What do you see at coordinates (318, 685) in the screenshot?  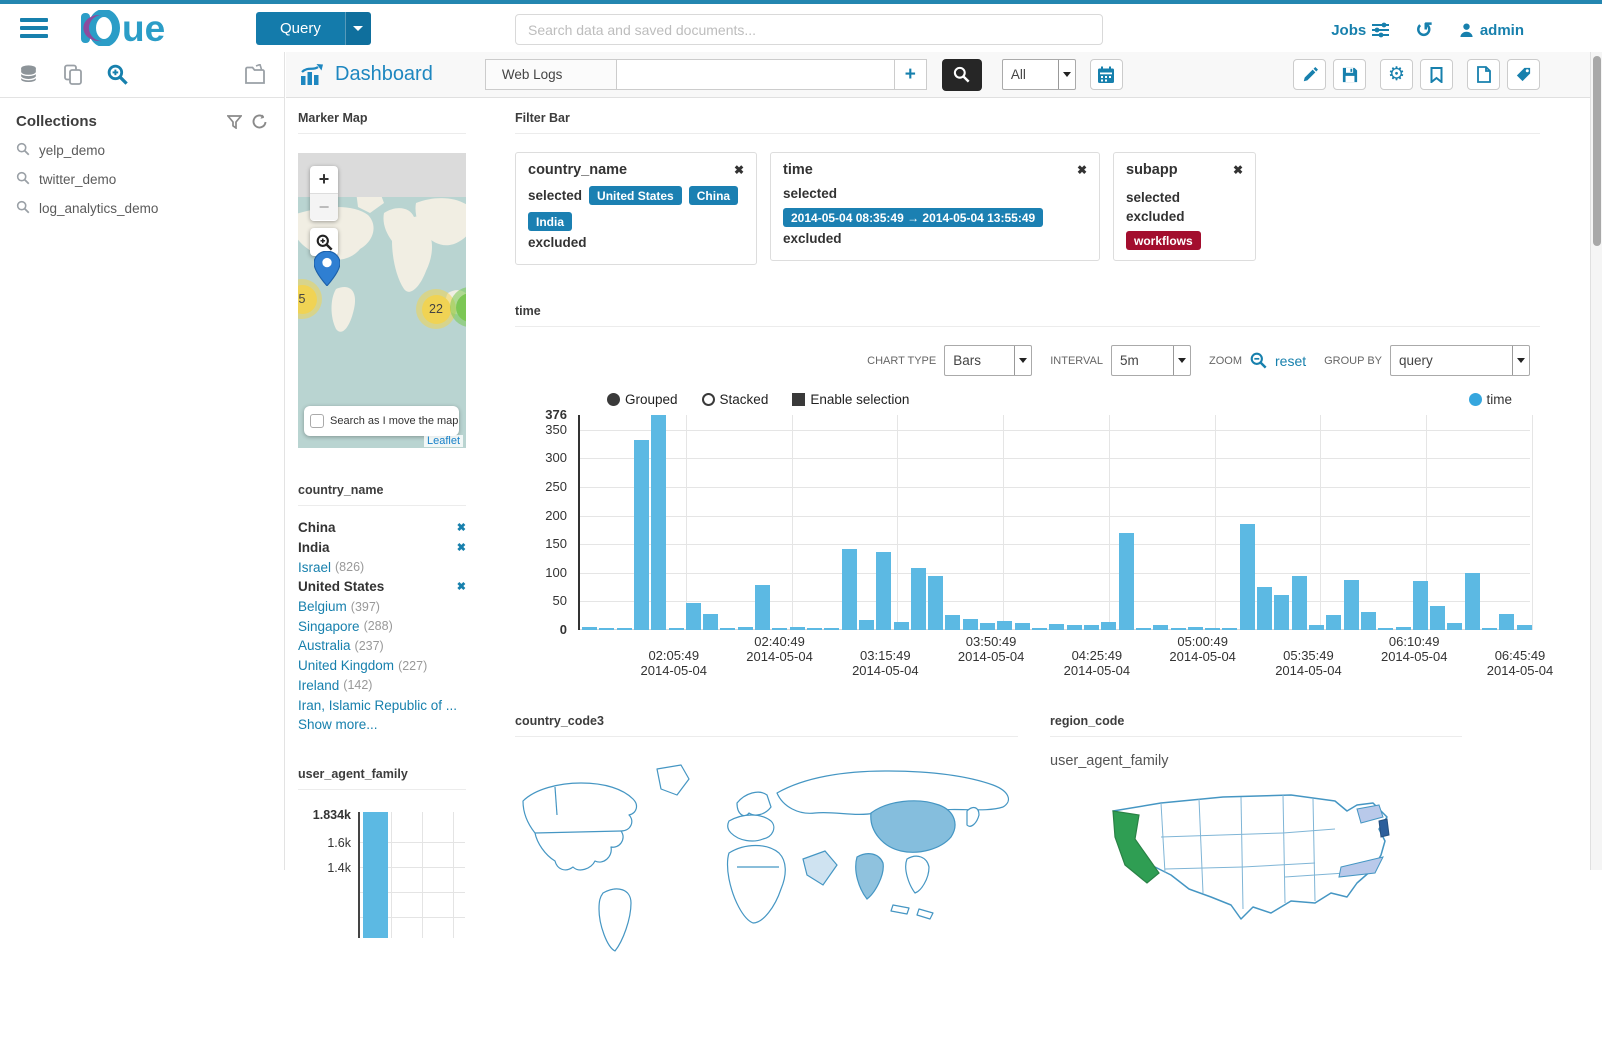 I see `facet-label: Ireland` at bounding box center [318, 685].